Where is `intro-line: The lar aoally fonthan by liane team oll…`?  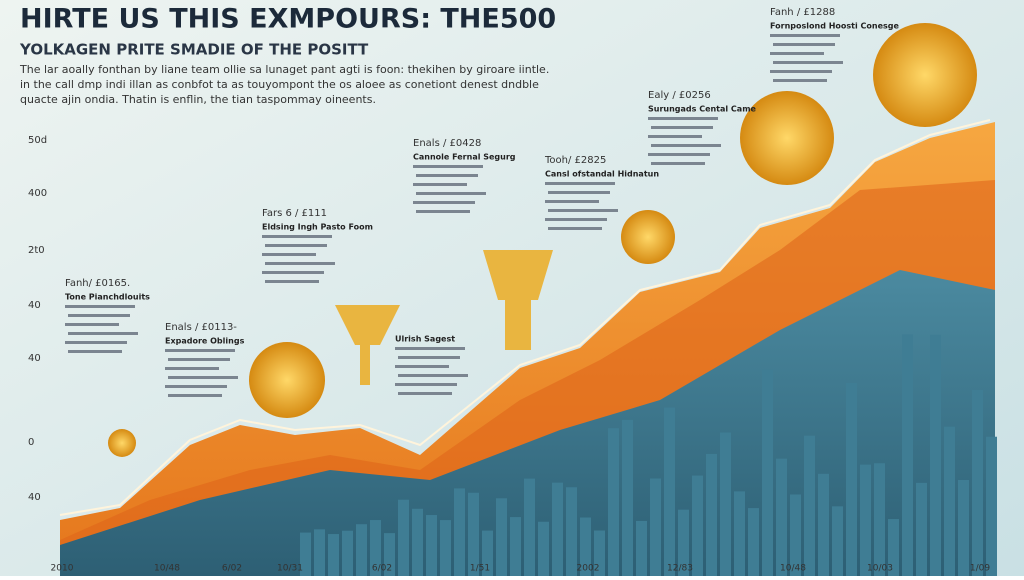 intro-line: The lar aoally fonthan by liane team oll… is located at coordinates (284, 69).